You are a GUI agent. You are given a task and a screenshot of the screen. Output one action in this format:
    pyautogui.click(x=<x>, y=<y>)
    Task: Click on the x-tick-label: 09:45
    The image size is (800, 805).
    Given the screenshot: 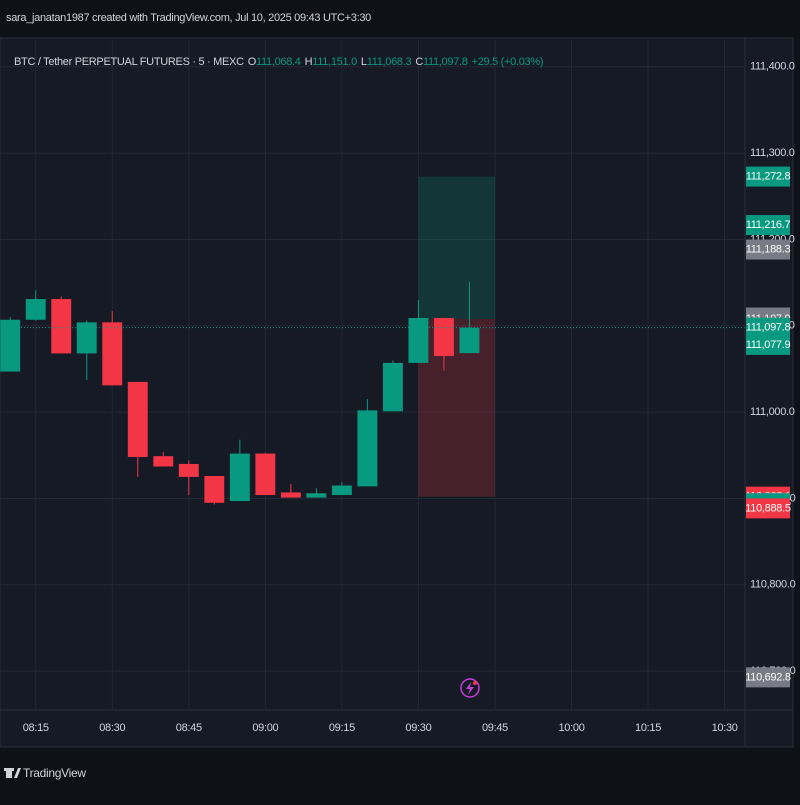 What is the action you would take?
    pyautogui.click(x=495, y=728)
    